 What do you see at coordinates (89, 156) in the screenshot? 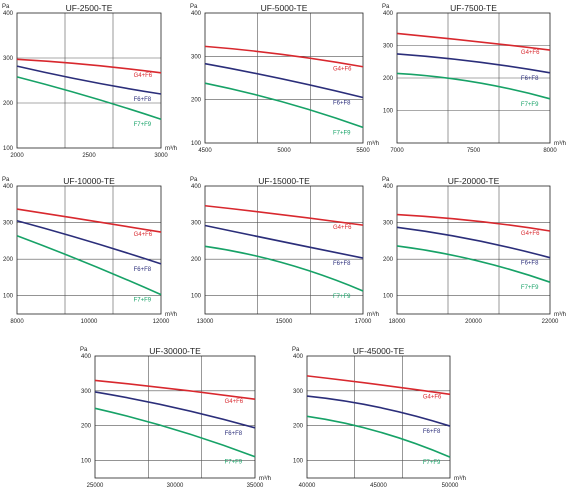
I see `x-tick-label: 2500` at bounding box center [89, 156].